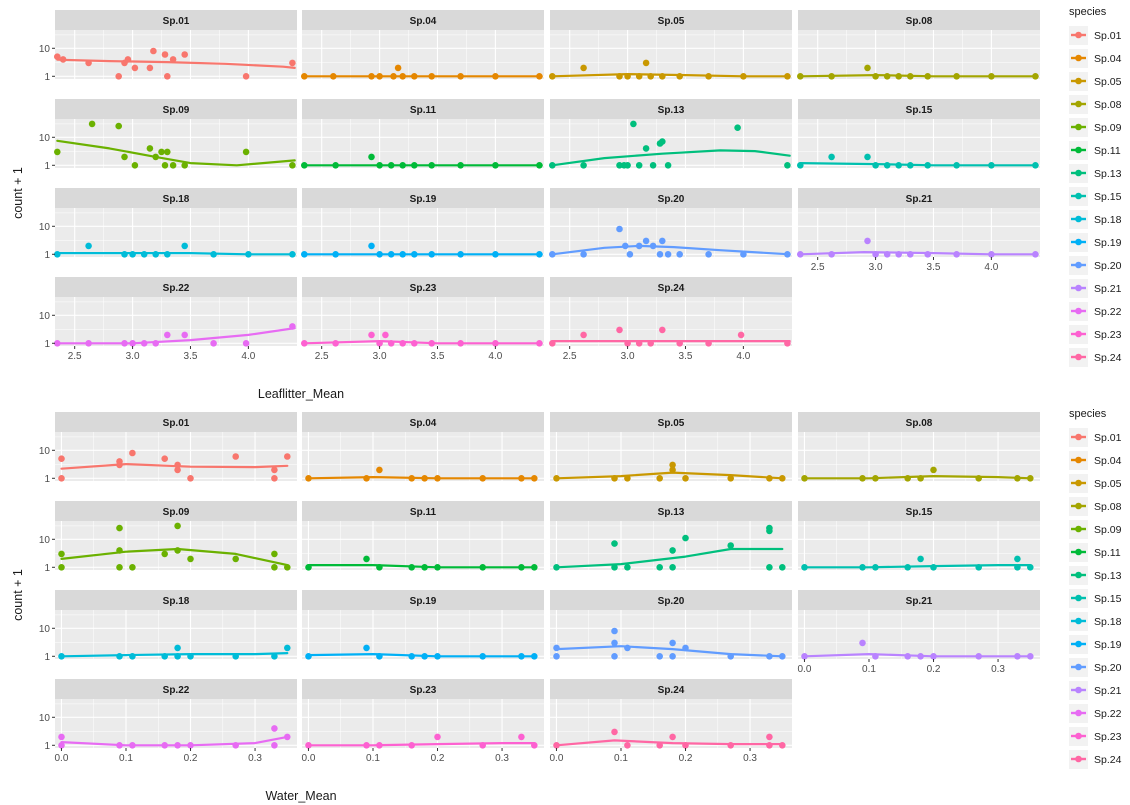  Describe the element at coordinates (176, 288) in the screenshot. I see `strip-label: Sp.22` at that location.